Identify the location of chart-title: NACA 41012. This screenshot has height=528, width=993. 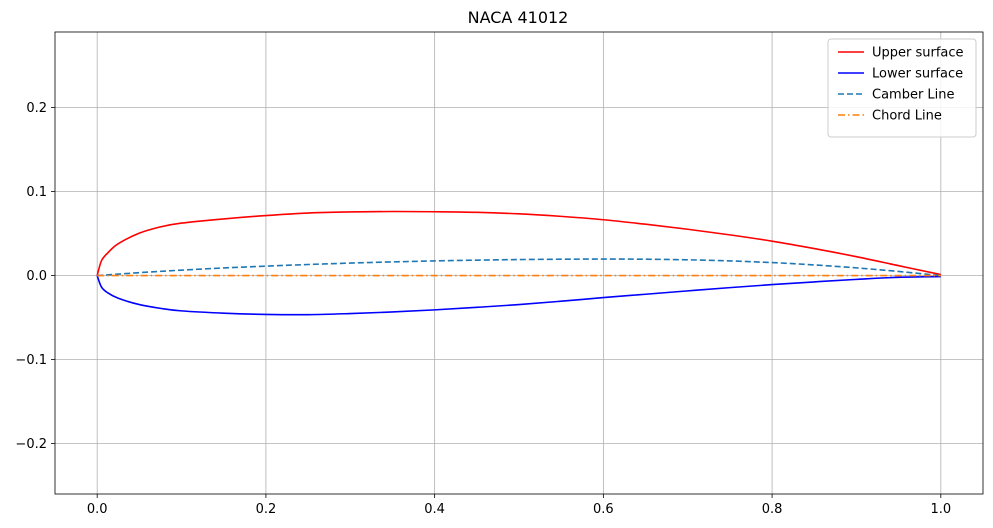
(518, 17).